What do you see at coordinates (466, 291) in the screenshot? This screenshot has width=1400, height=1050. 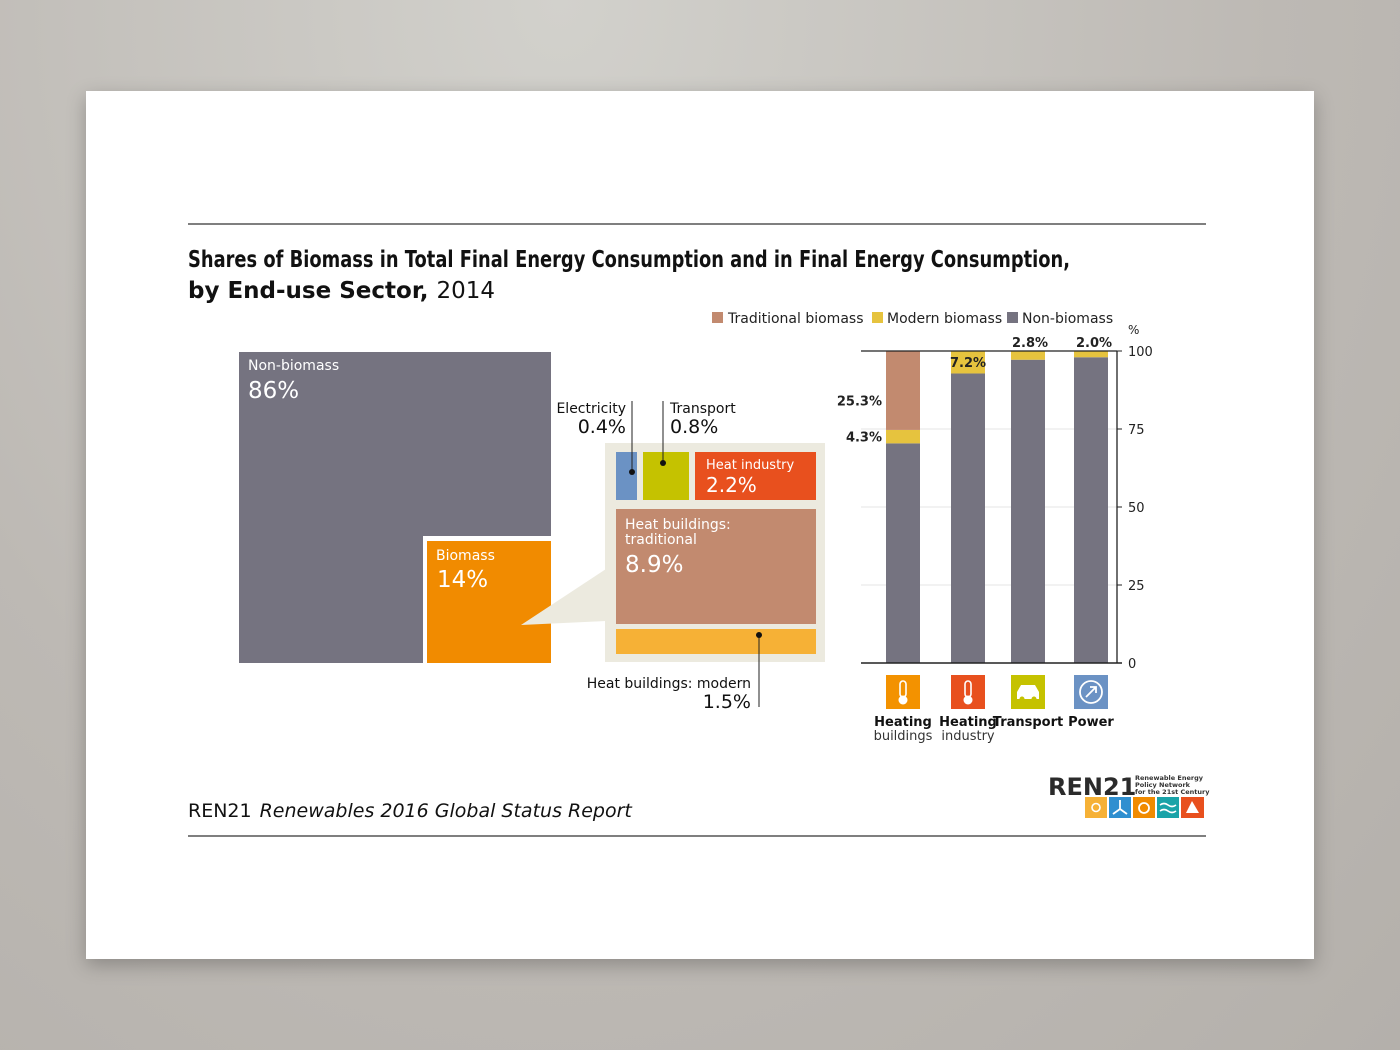 I see `chart-title-year: 2014` at bounding box center [466, 291].